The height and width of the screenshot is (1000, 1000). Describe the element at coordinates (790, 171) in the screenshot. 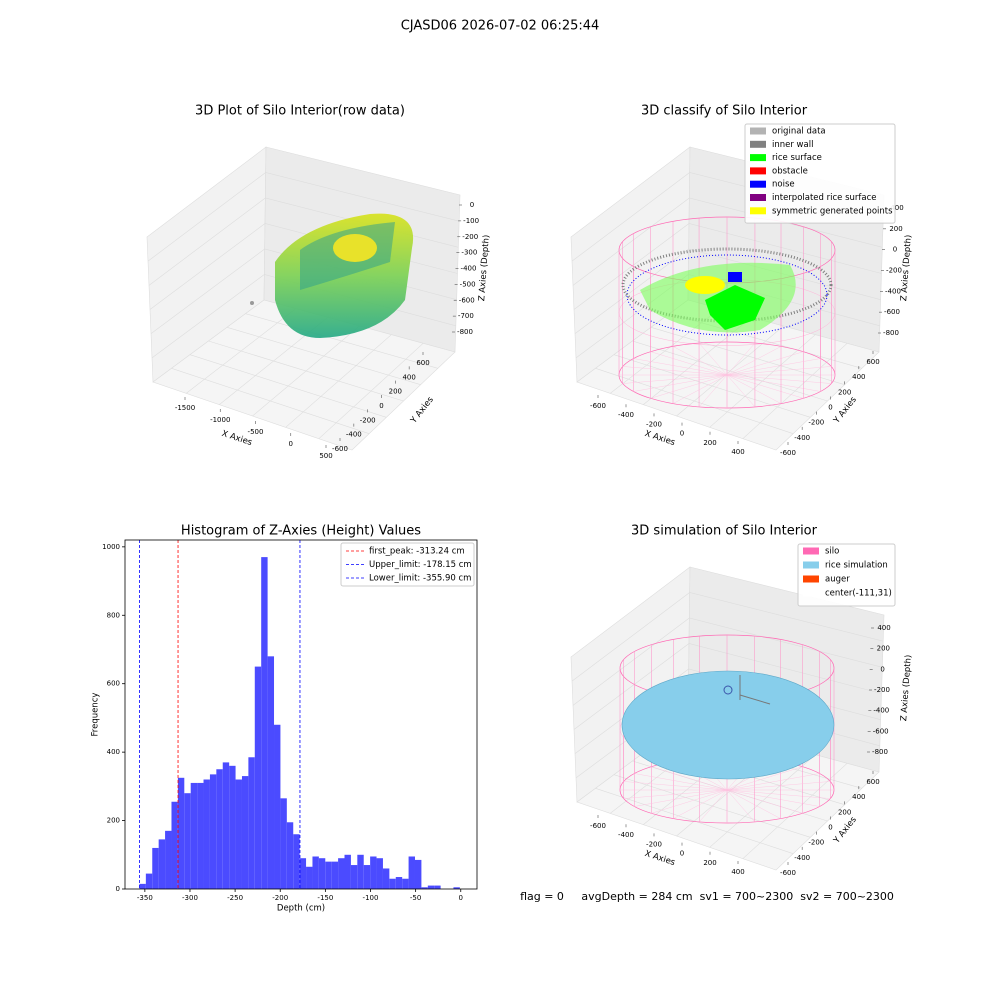

I see `legend-label: obstacle` at that location.